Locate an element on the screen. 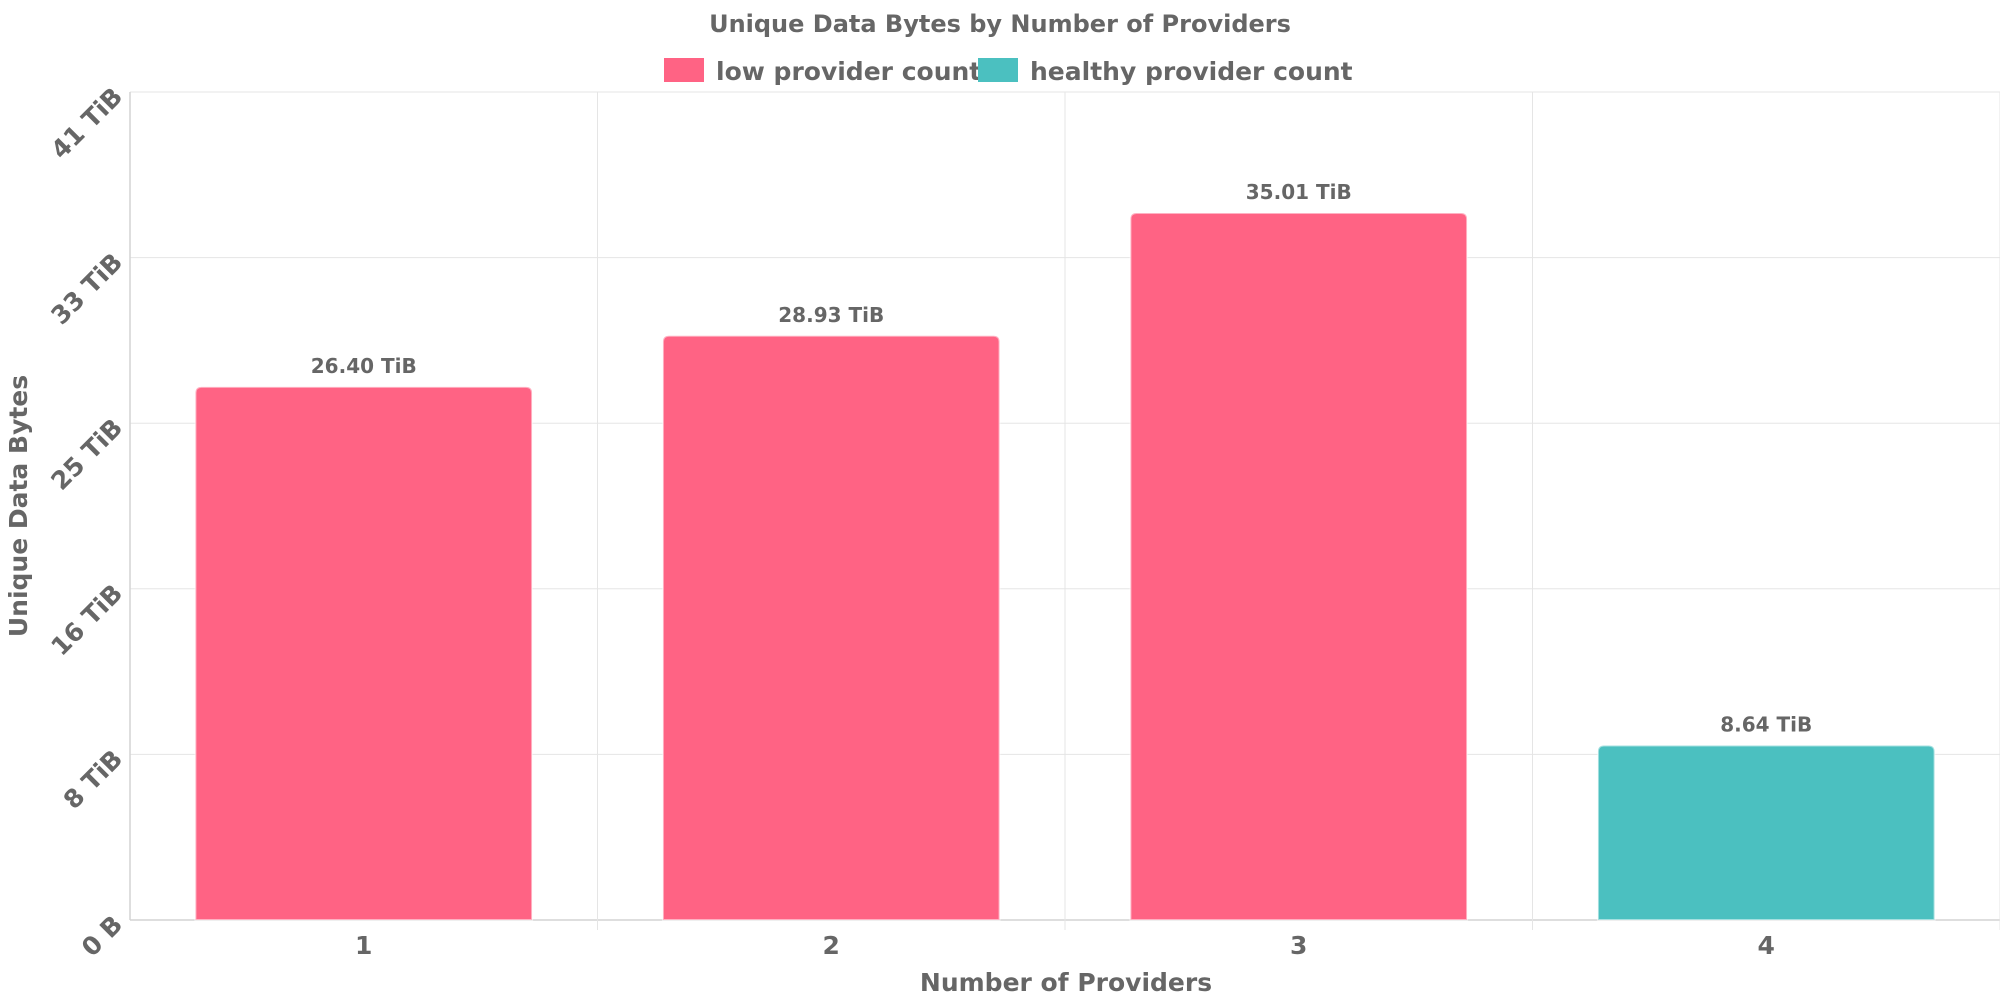 The image size is (2000, 1000). x-tick-label: 2 is located at coordinates (831, 945).